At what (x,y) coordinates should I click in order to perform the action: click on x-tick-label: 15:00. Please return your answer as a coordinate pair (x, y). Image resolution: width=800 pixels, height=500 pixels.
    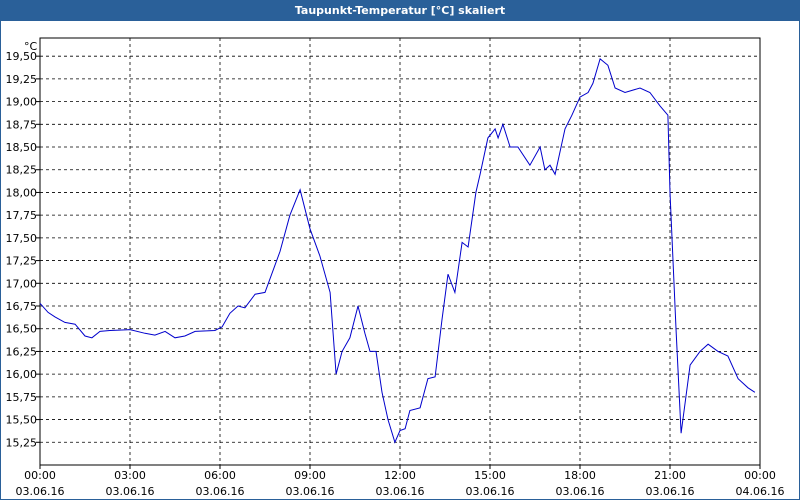
    Looking at the image, I should click on (490, 475).